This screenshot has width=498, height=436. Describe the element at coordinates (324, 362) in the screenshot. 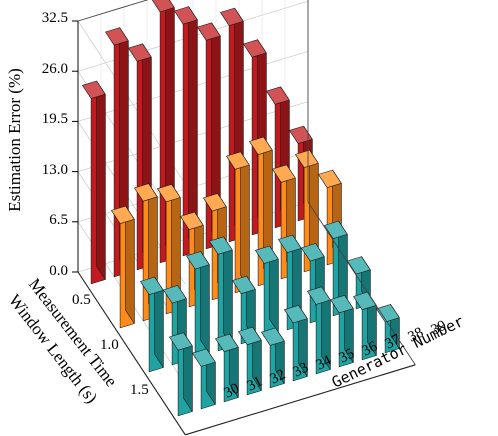

I see `x-tick-label: 34` at that location.